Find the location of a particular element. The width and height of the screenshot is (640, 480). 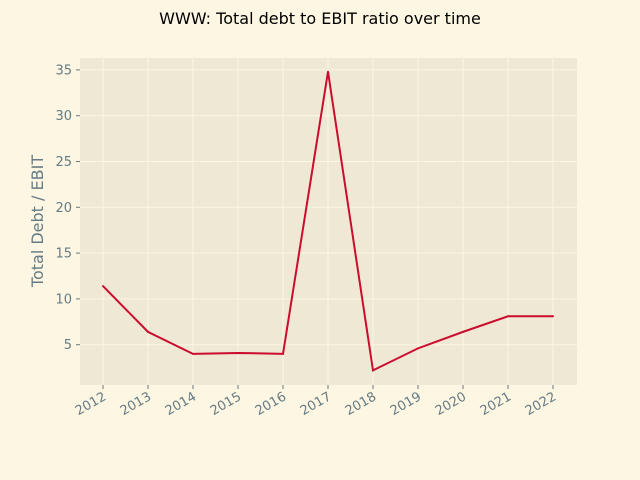

y-tick-label: 15 is located at coordinates (63, 254).